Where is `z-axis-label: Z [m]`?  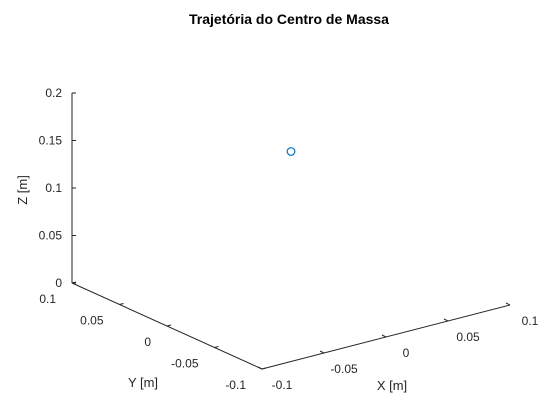
z-axis-label: Z [m] is located at coordinates (22, 190).